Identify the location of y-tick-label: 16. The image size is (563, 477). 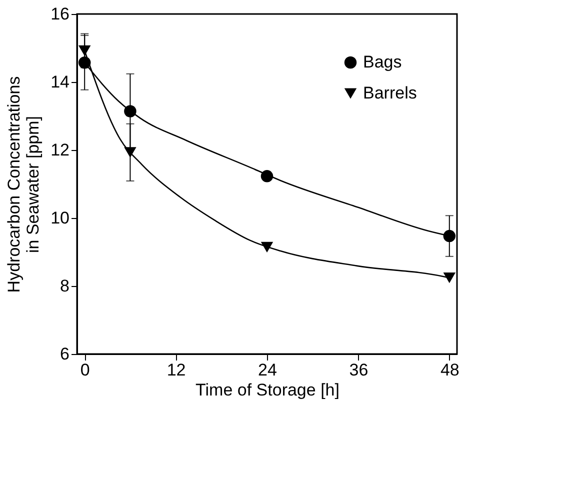
(60, 14).